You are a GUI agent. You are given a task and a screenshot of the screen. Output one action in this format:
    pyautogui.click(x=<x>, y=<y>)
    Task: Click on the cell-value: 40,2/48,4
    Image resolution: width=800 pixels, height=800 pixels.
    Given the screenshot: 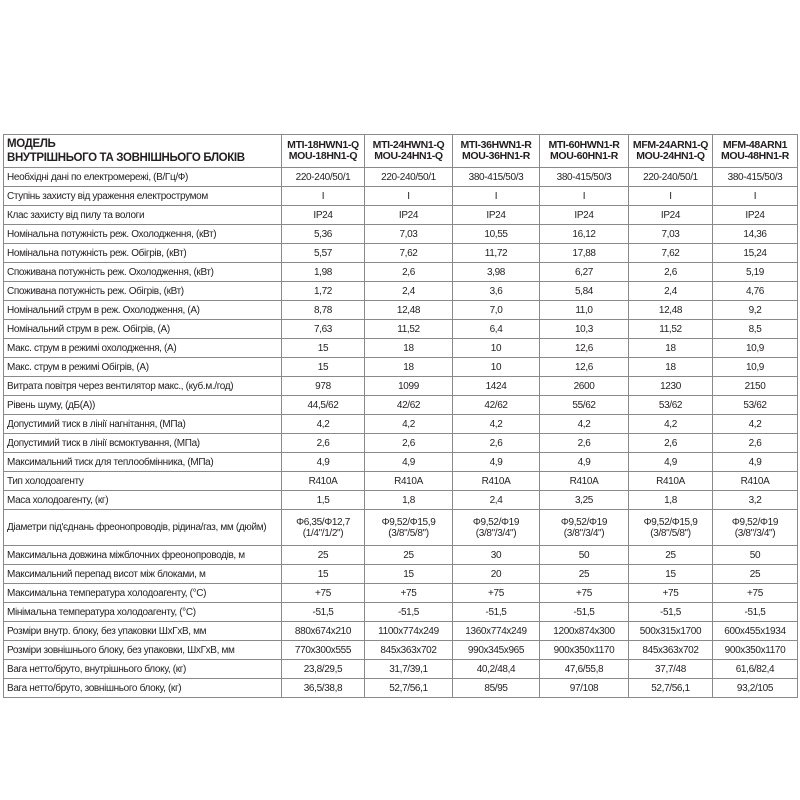 What is the action you would take?
    pyautogui.click(x=496, y=669)
    